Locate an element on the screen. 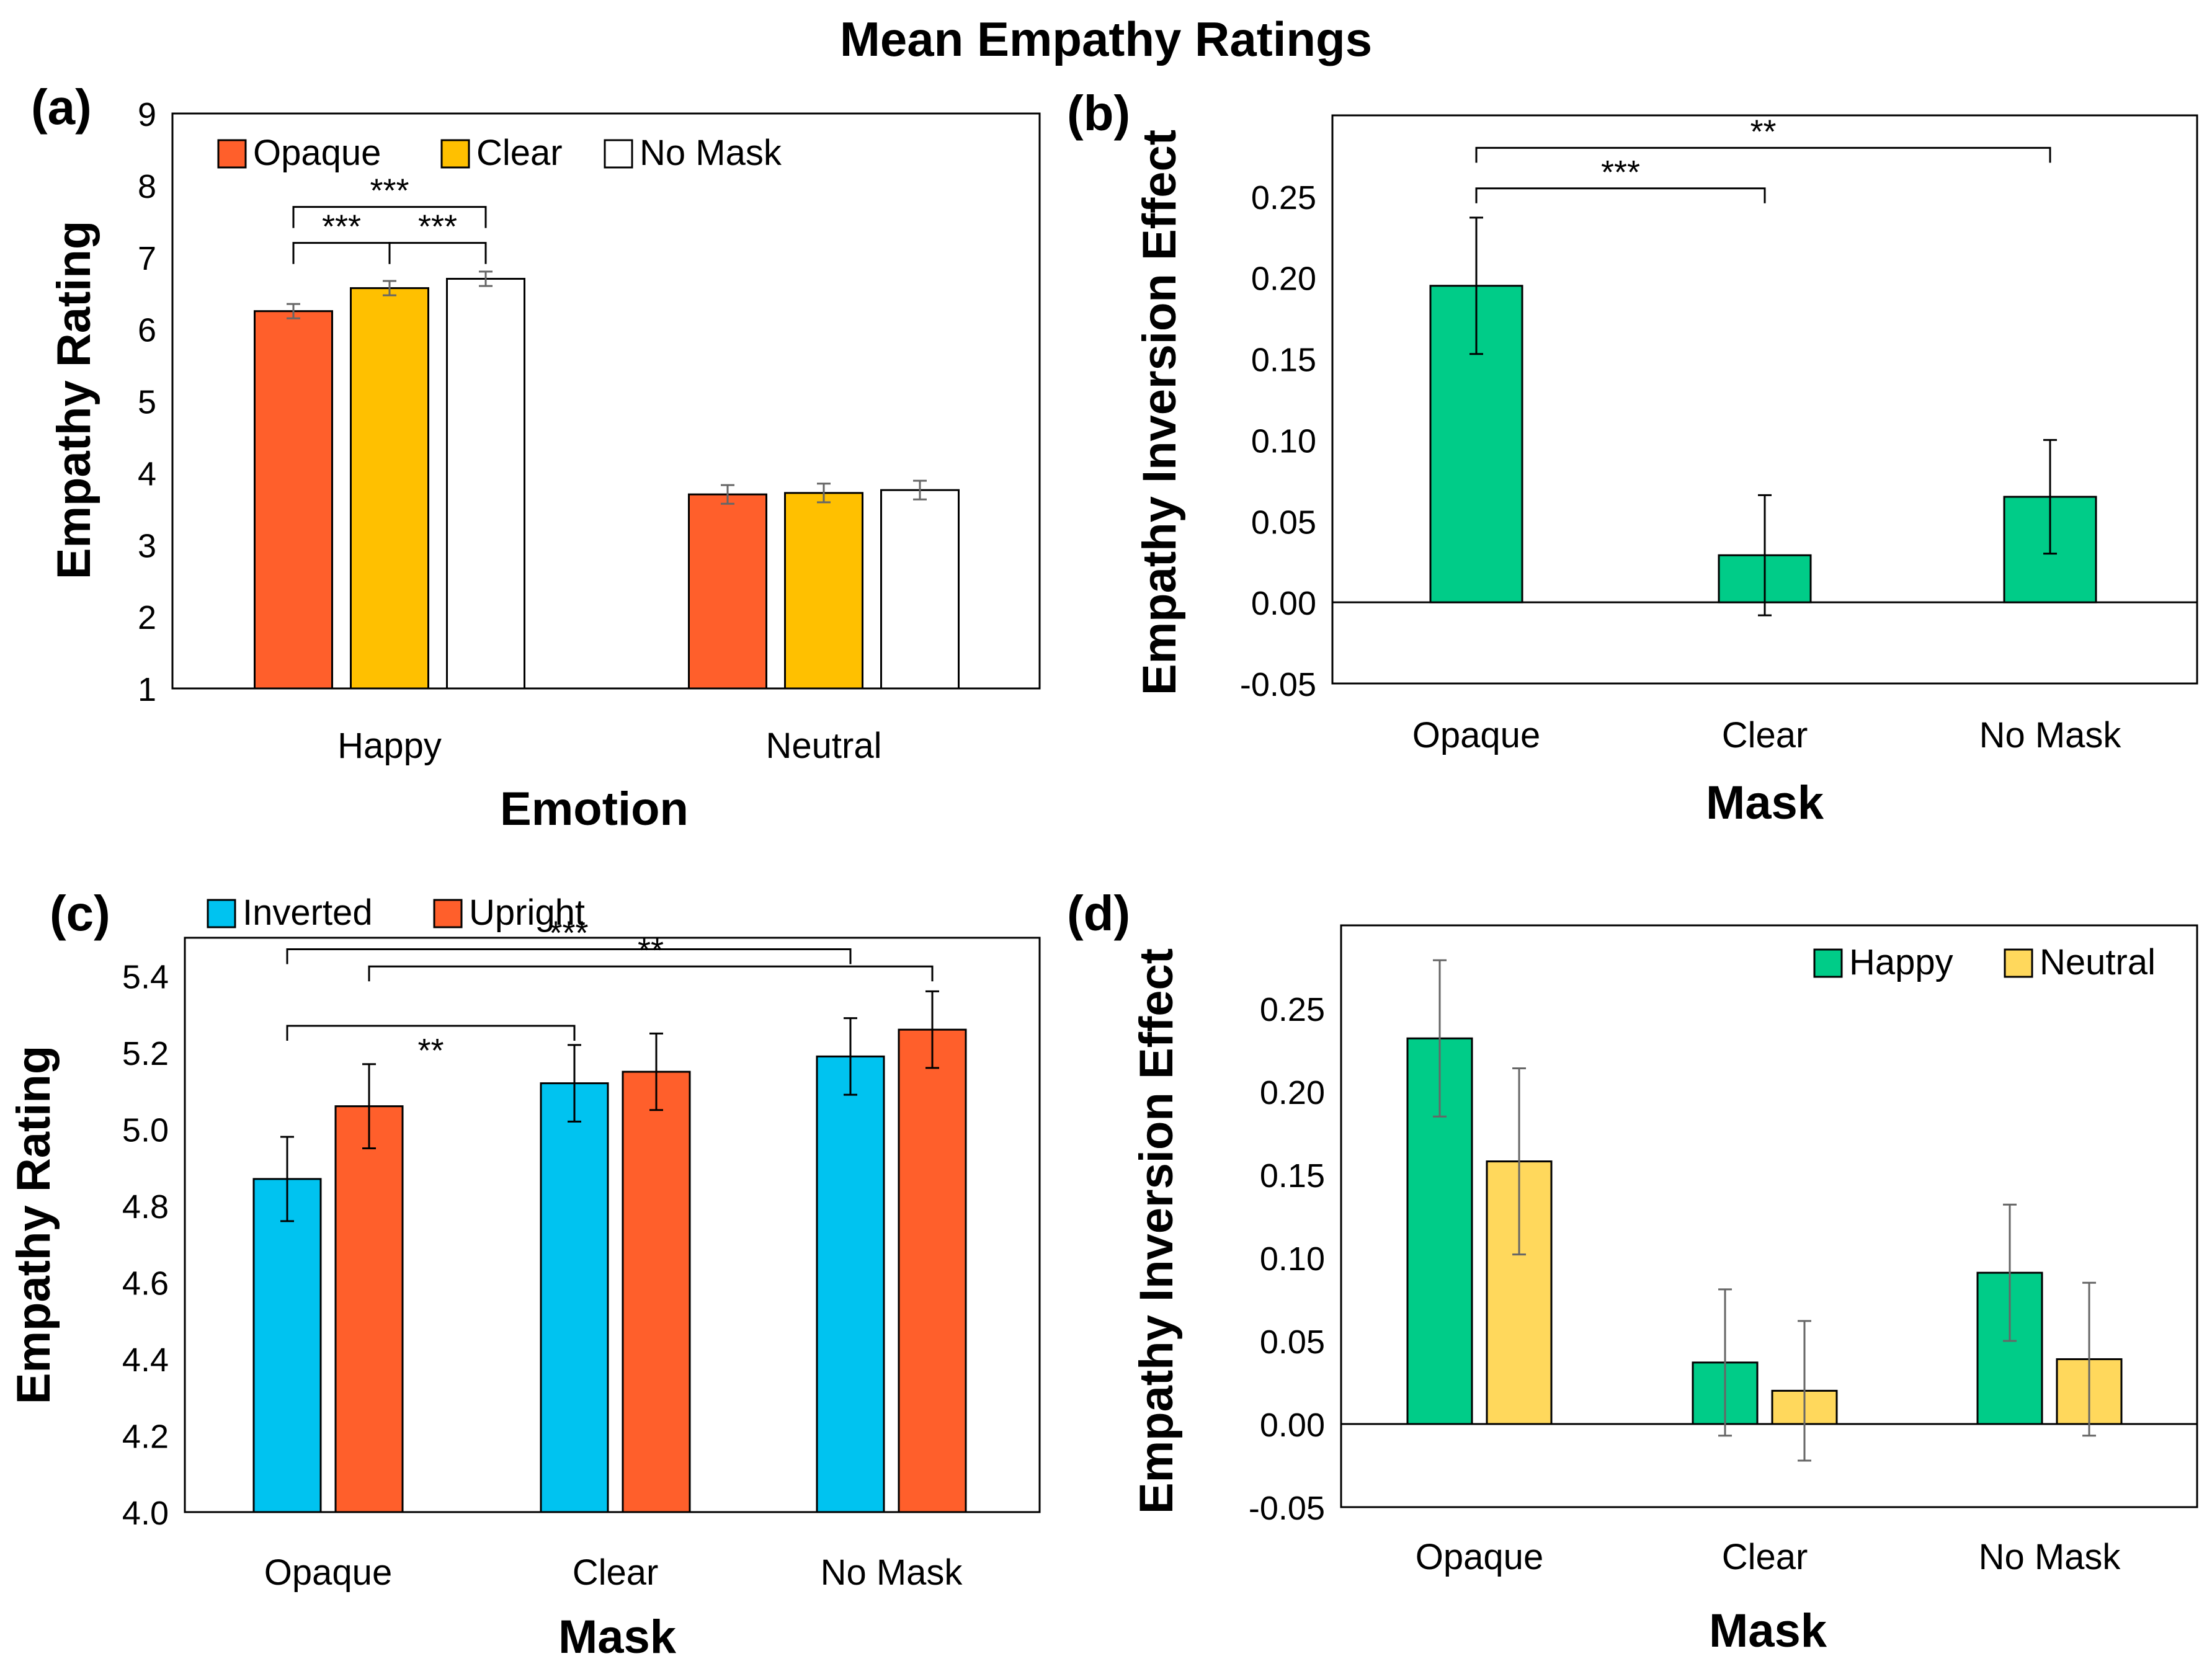 This screenshot has width=2212, height=1669. y-tick-label: 6 is located at coordinates (147, 330).